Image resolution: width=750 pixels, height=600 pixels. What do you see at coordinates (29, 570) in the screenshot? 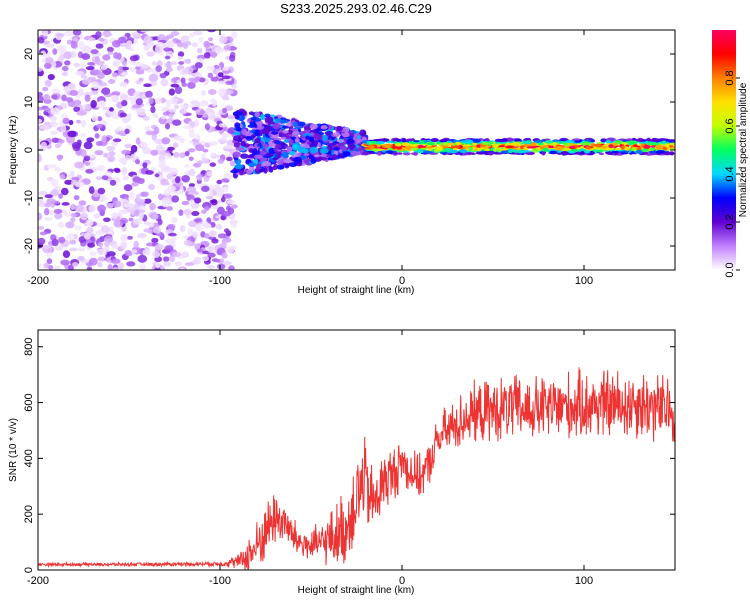
I see `snr-y-tick-label: 0` at bounding box center [29, 570].